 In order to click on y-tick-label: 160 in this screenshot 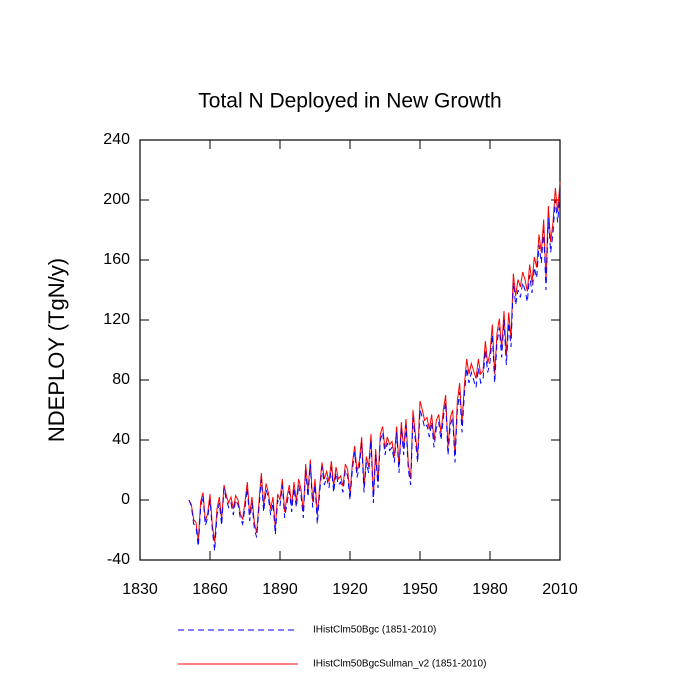, I will do `click(116, 259)`.